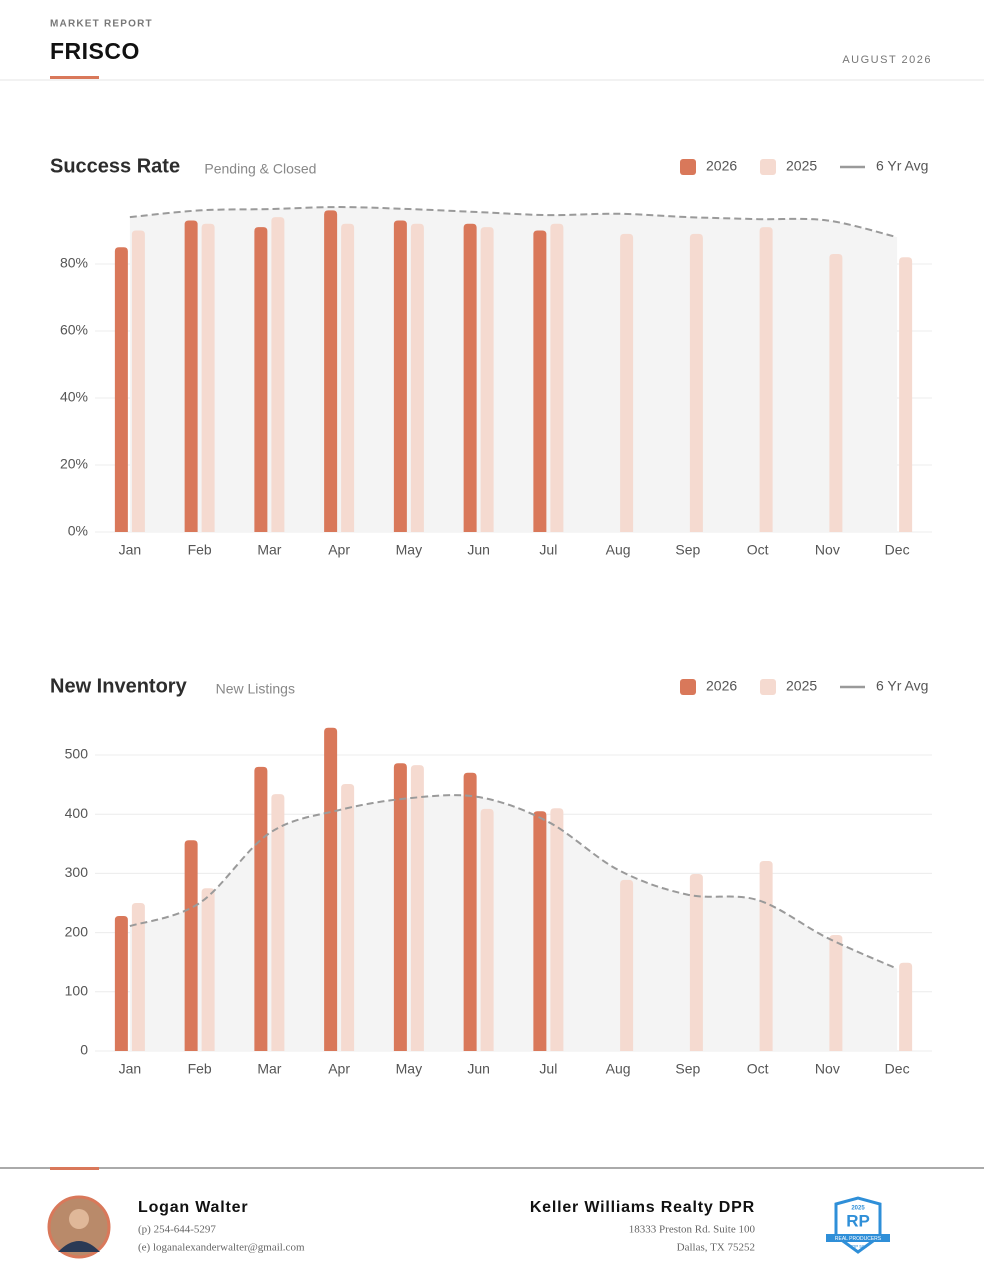  Describe the element at coordinates (74, 397) in the screenshot. I see `y-tick-label: 40%` at that location.